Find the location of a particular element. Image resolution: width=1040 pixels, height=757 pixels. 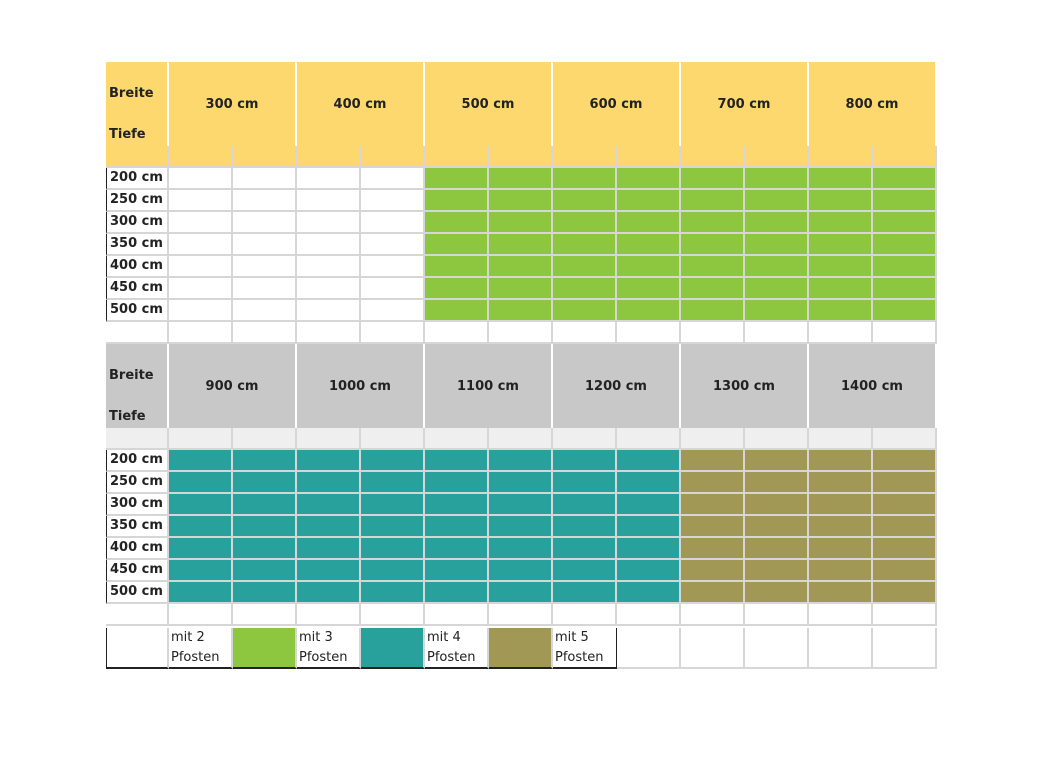

corner-cell: Breite Tiefe is located at coordinates (137, 104).